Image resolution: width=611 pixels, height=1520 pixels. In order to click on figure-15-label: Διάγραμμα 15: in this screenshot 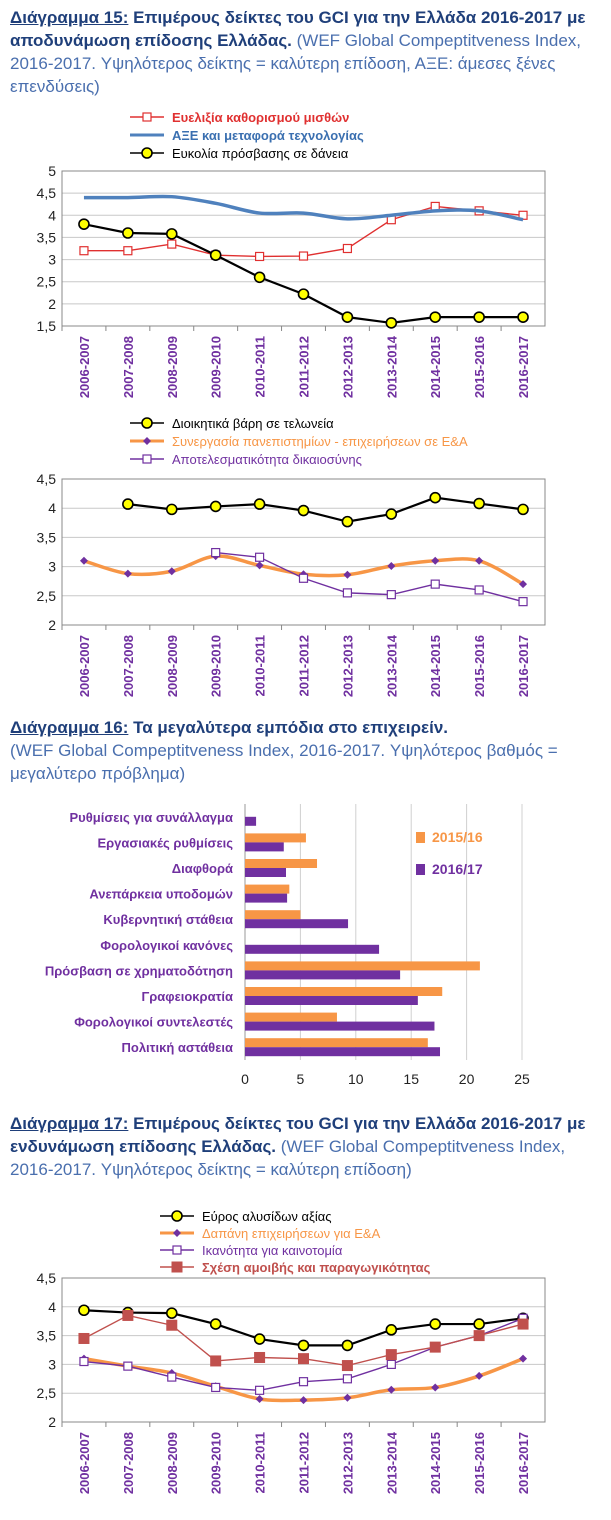, I will do `click(69, 17)`.